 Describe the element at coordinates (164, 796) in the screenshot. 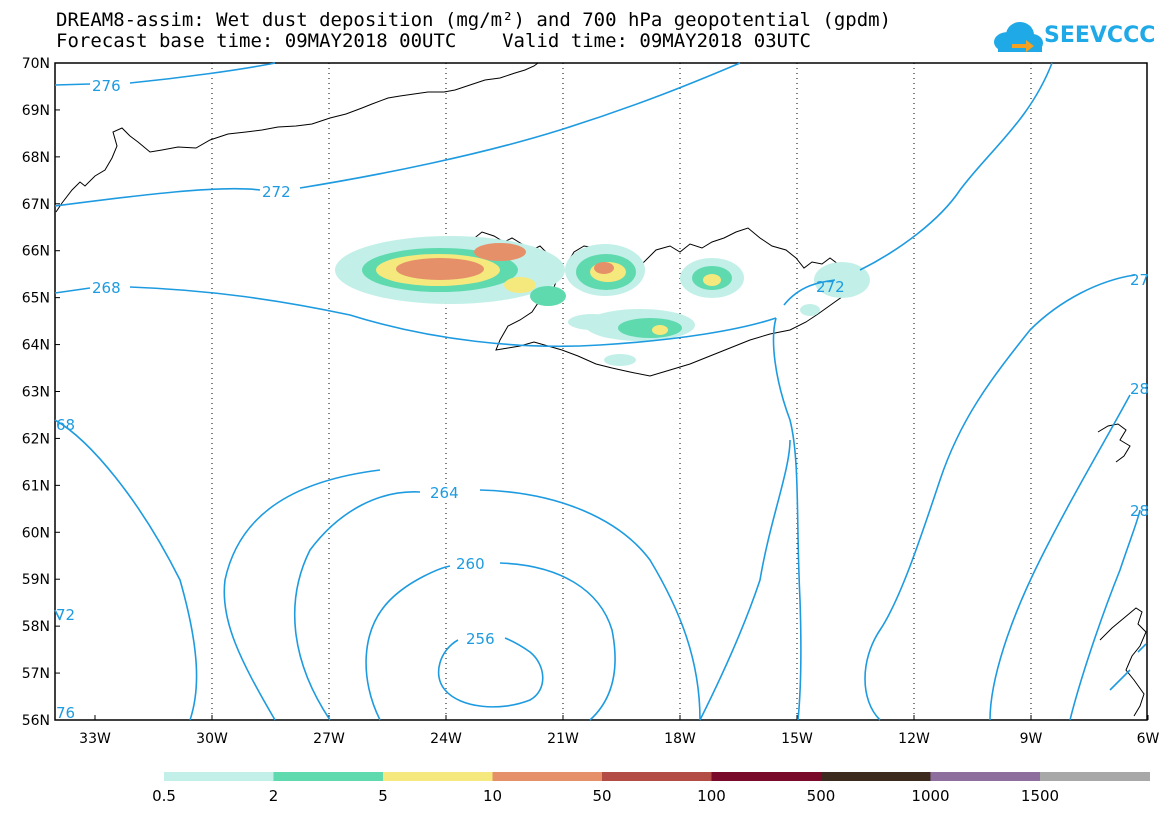

I see `legend-label: 0.5` at that location.